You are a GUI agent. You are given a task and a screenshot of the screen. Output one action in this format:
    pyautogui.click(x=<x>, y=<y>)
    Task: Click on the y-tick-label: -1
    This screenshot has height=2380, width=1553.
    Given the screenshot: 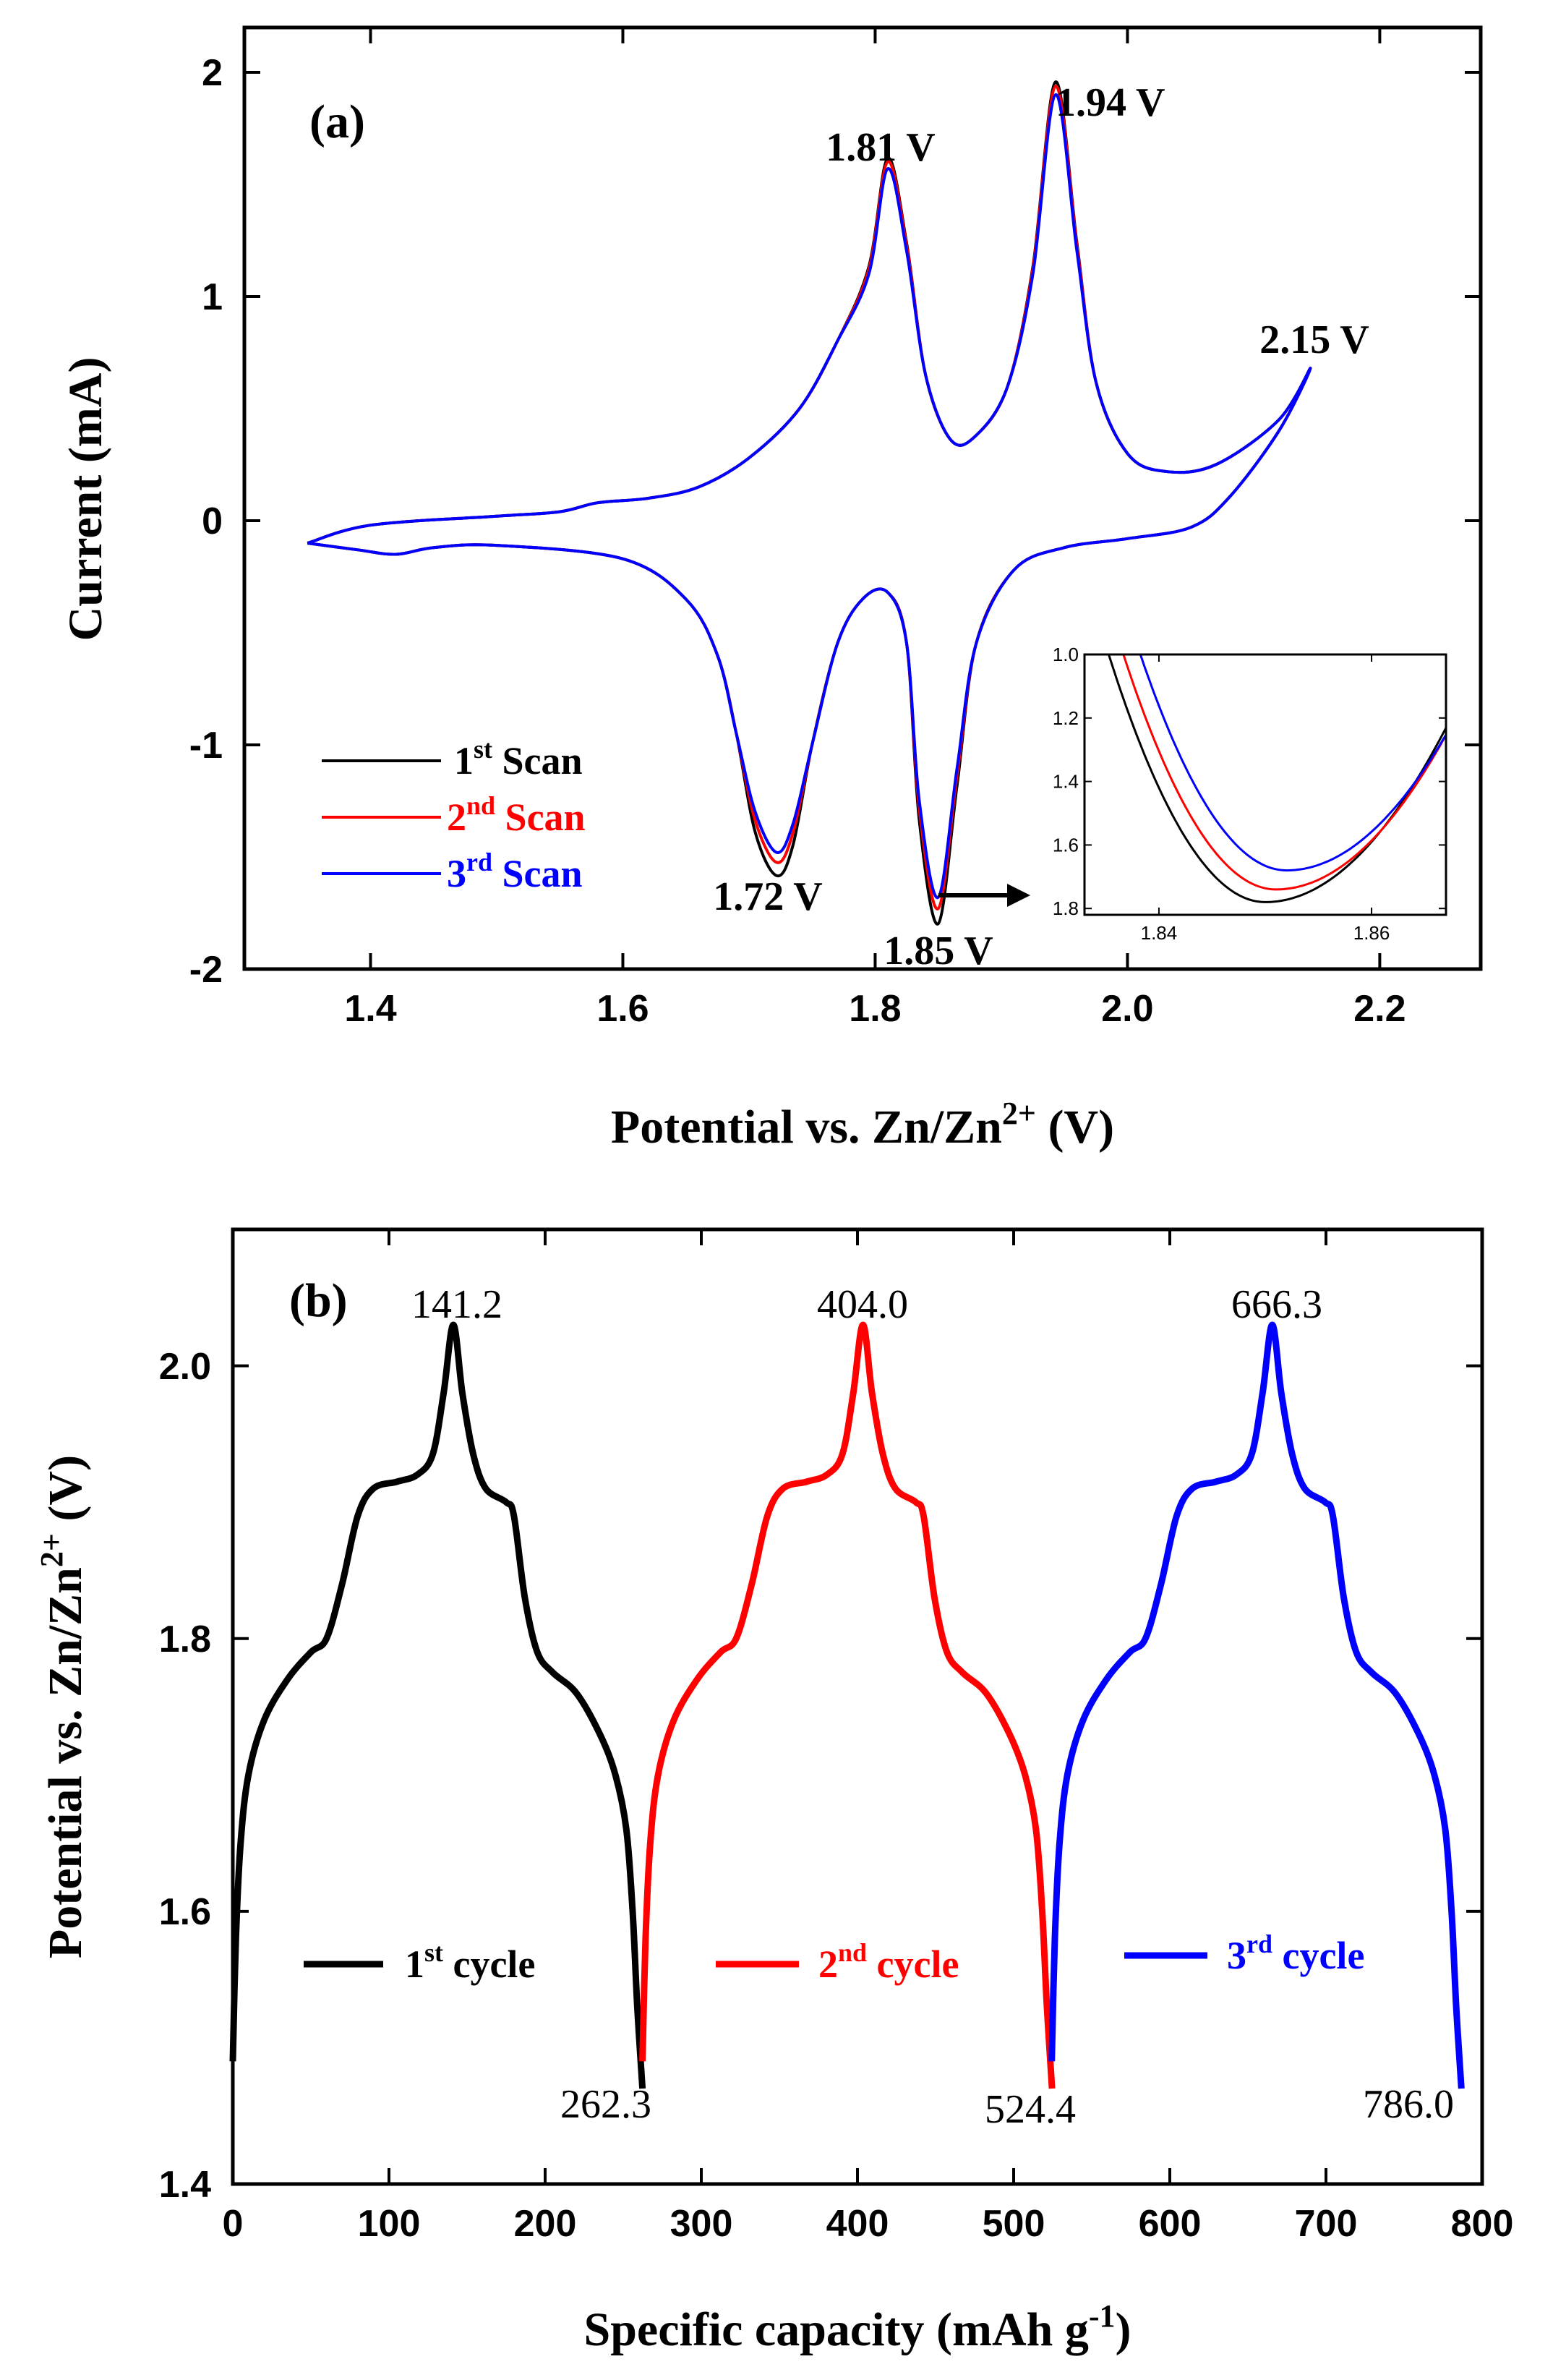 What is the action you would take?
    pyautogui.click(x=206, y=746)
    